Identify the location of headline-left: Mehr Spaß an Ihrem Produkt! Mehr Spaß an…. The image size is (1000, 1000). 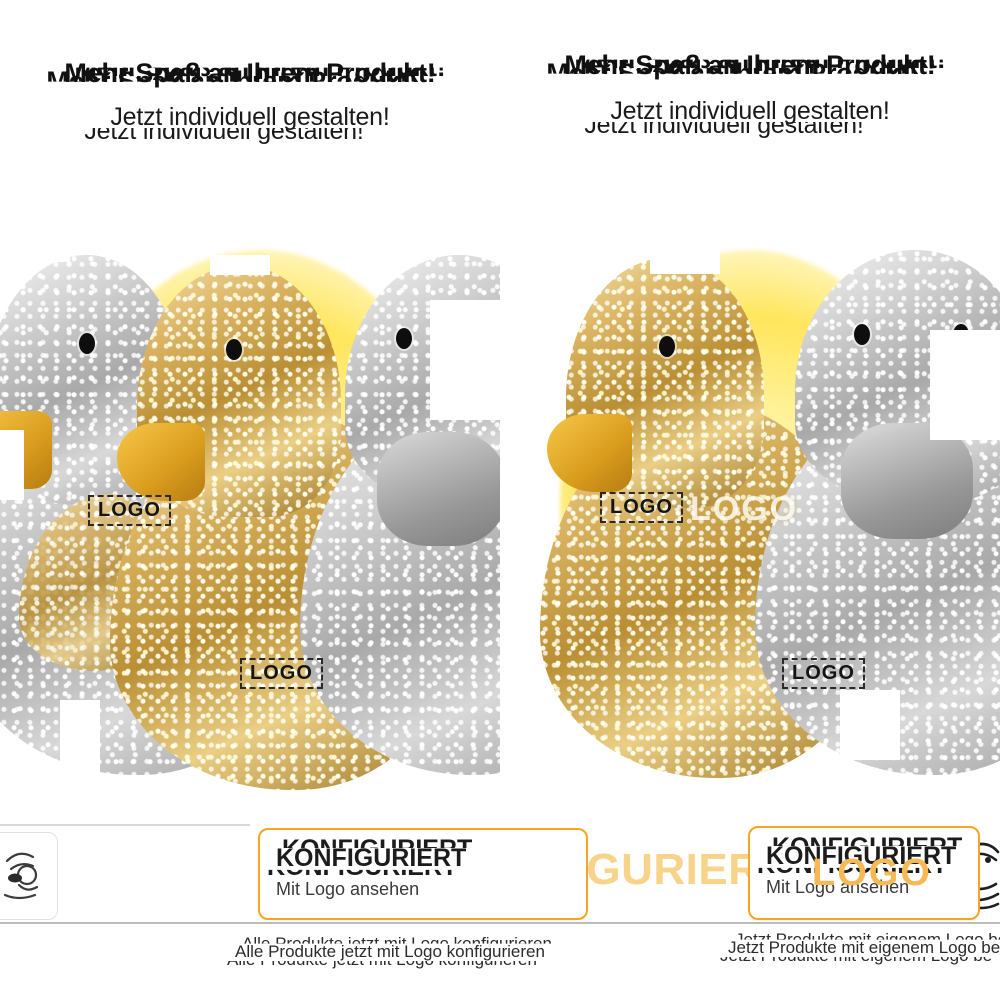
(250, 101).